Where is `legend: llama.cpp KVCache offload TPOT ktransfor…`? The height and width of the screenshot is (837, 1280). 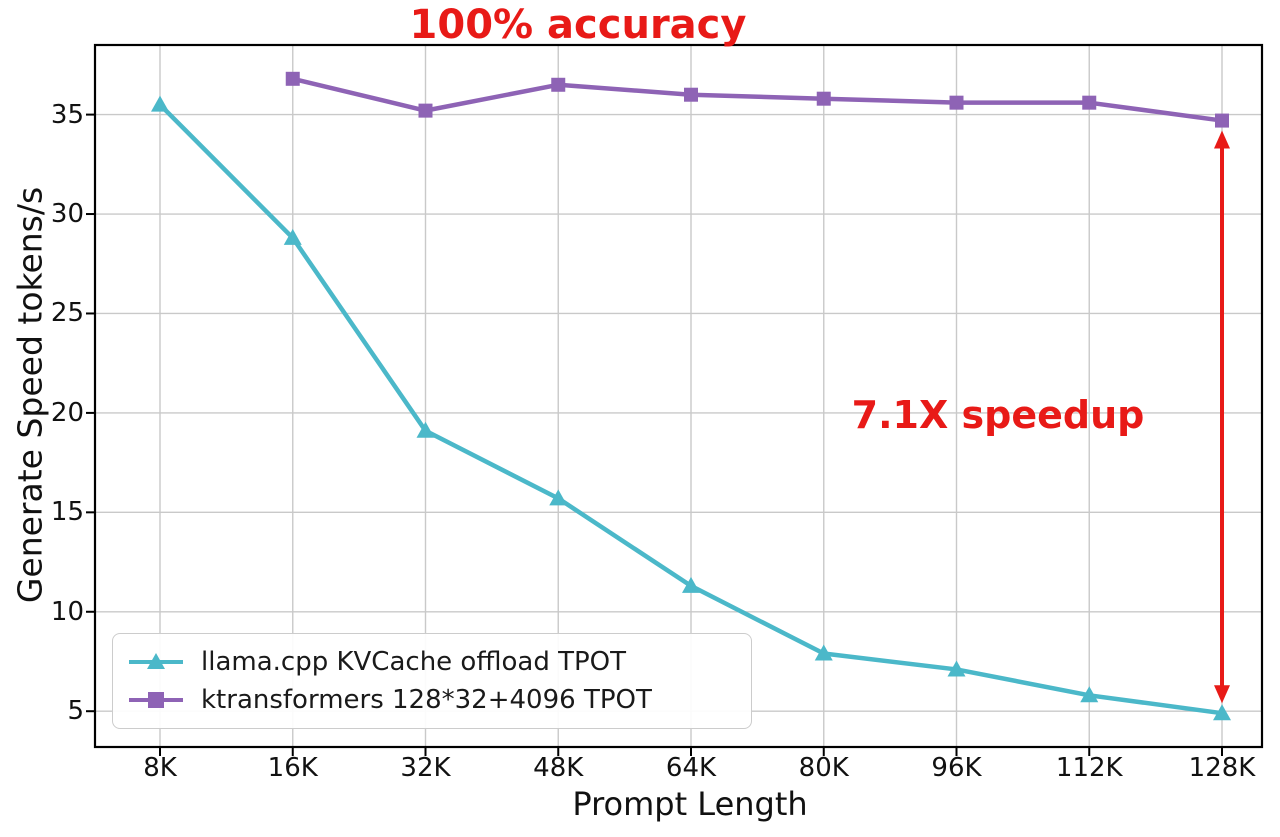
legend: llama.cpp KVCache offload TPOT ktransfor… is located at coordinates (432, 681).